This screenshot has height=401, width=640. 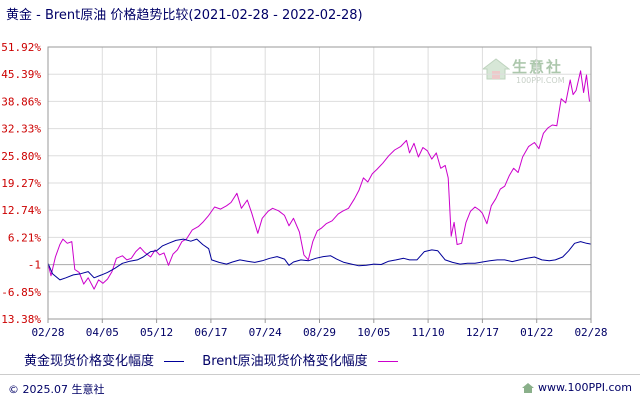 I want to click on y-tick-label: 32.33%, so click(x=21, y=129).